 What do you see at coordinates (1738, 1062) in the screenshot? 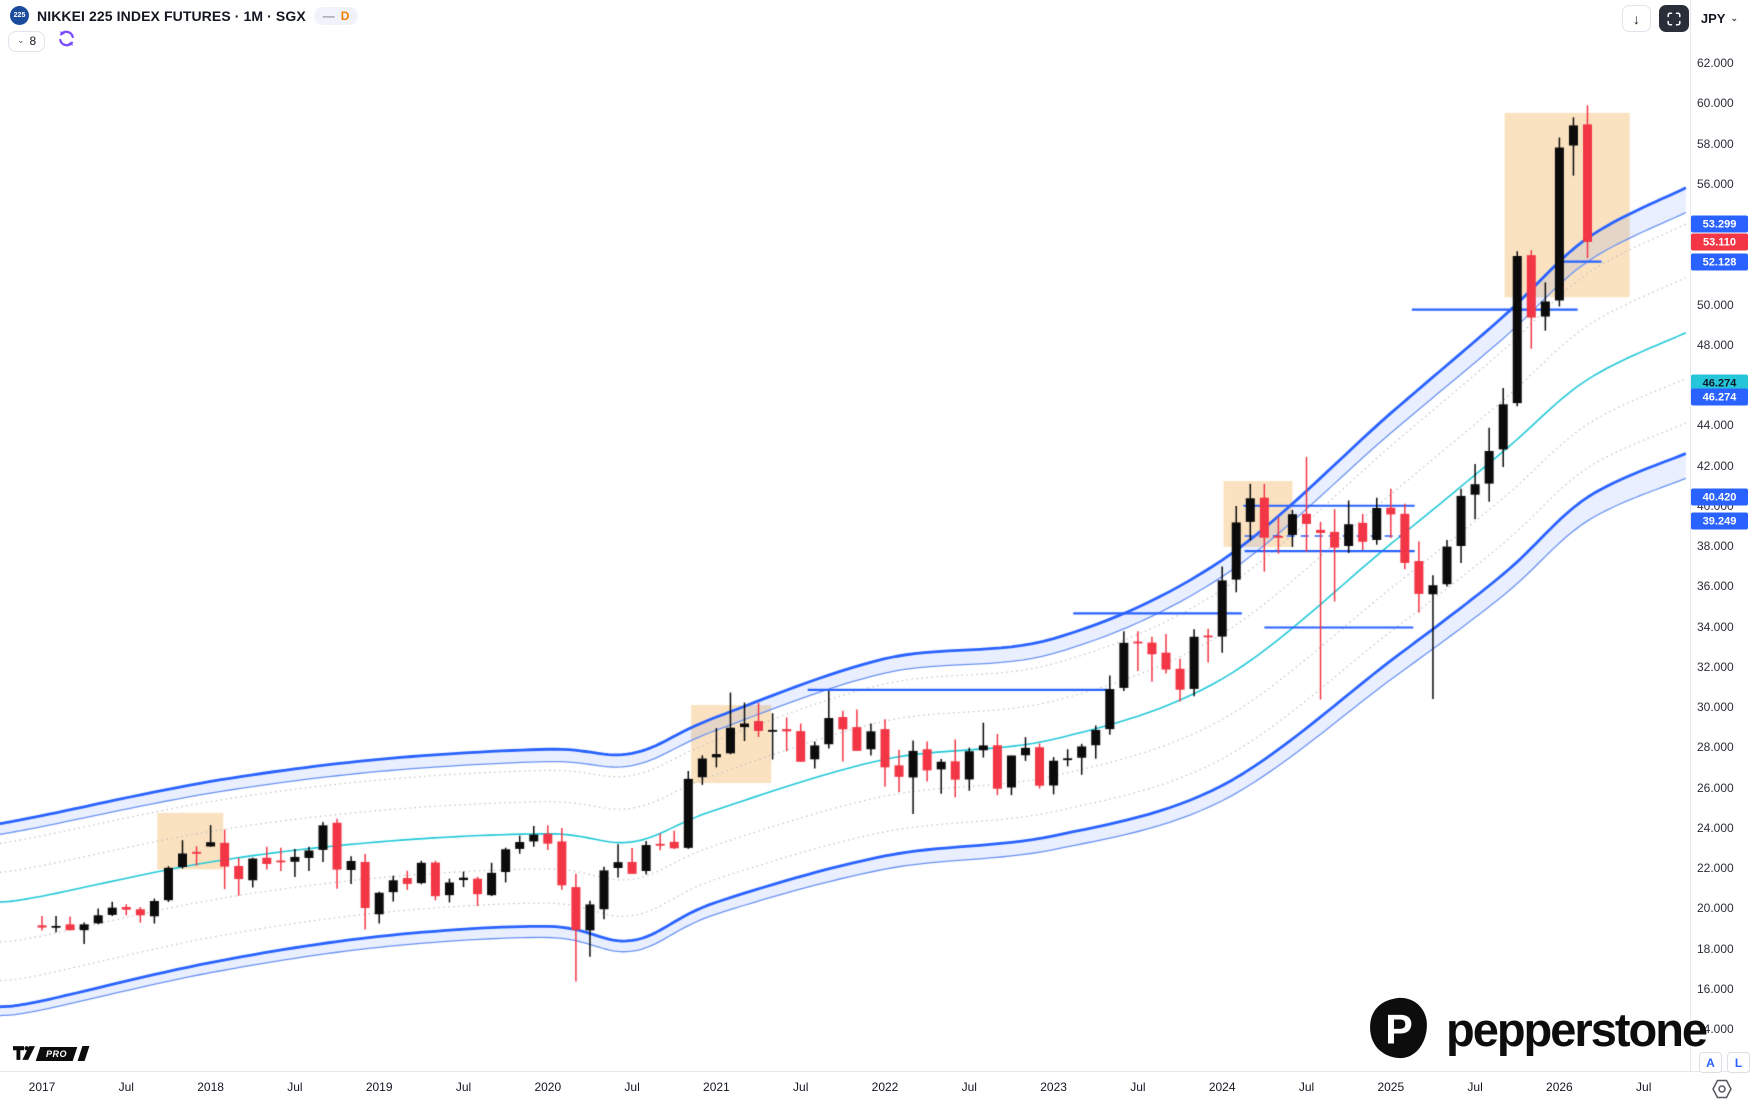
I see `log-scale-button: L` at bounding box center [1738, 1062].